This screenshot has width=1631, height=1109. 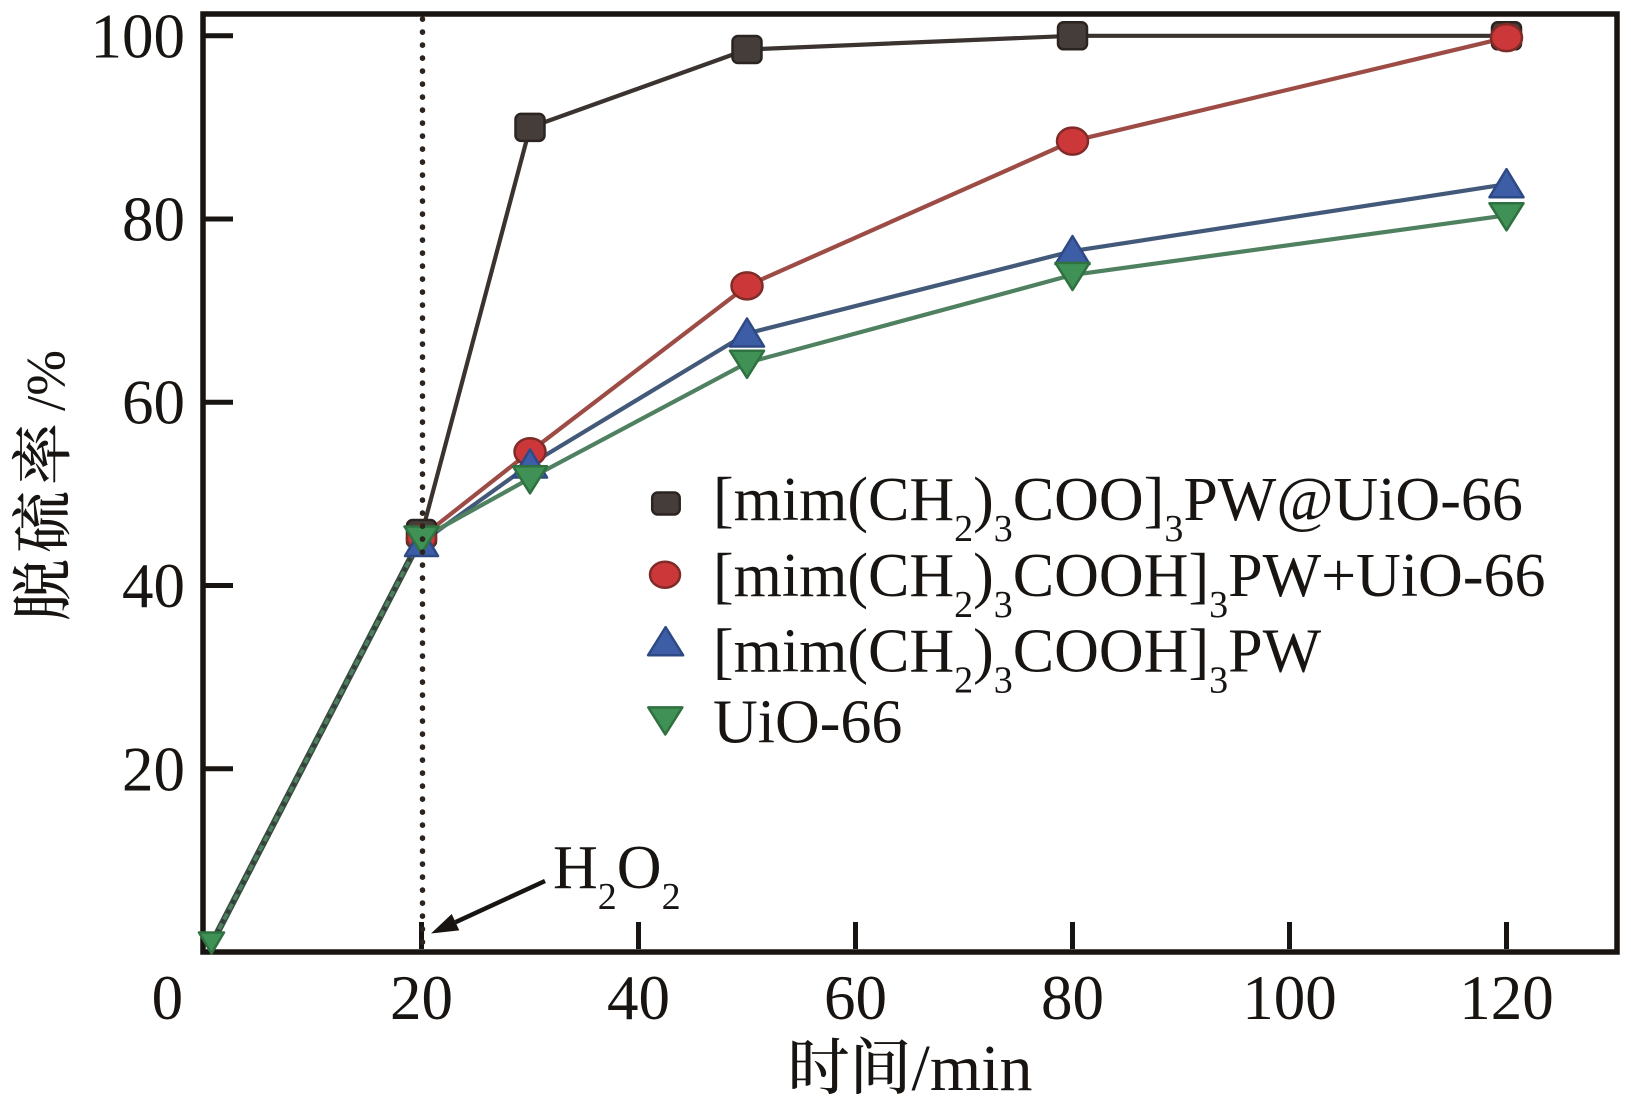 I want to click on svg-text: /min, so click(x=972, y=1068).